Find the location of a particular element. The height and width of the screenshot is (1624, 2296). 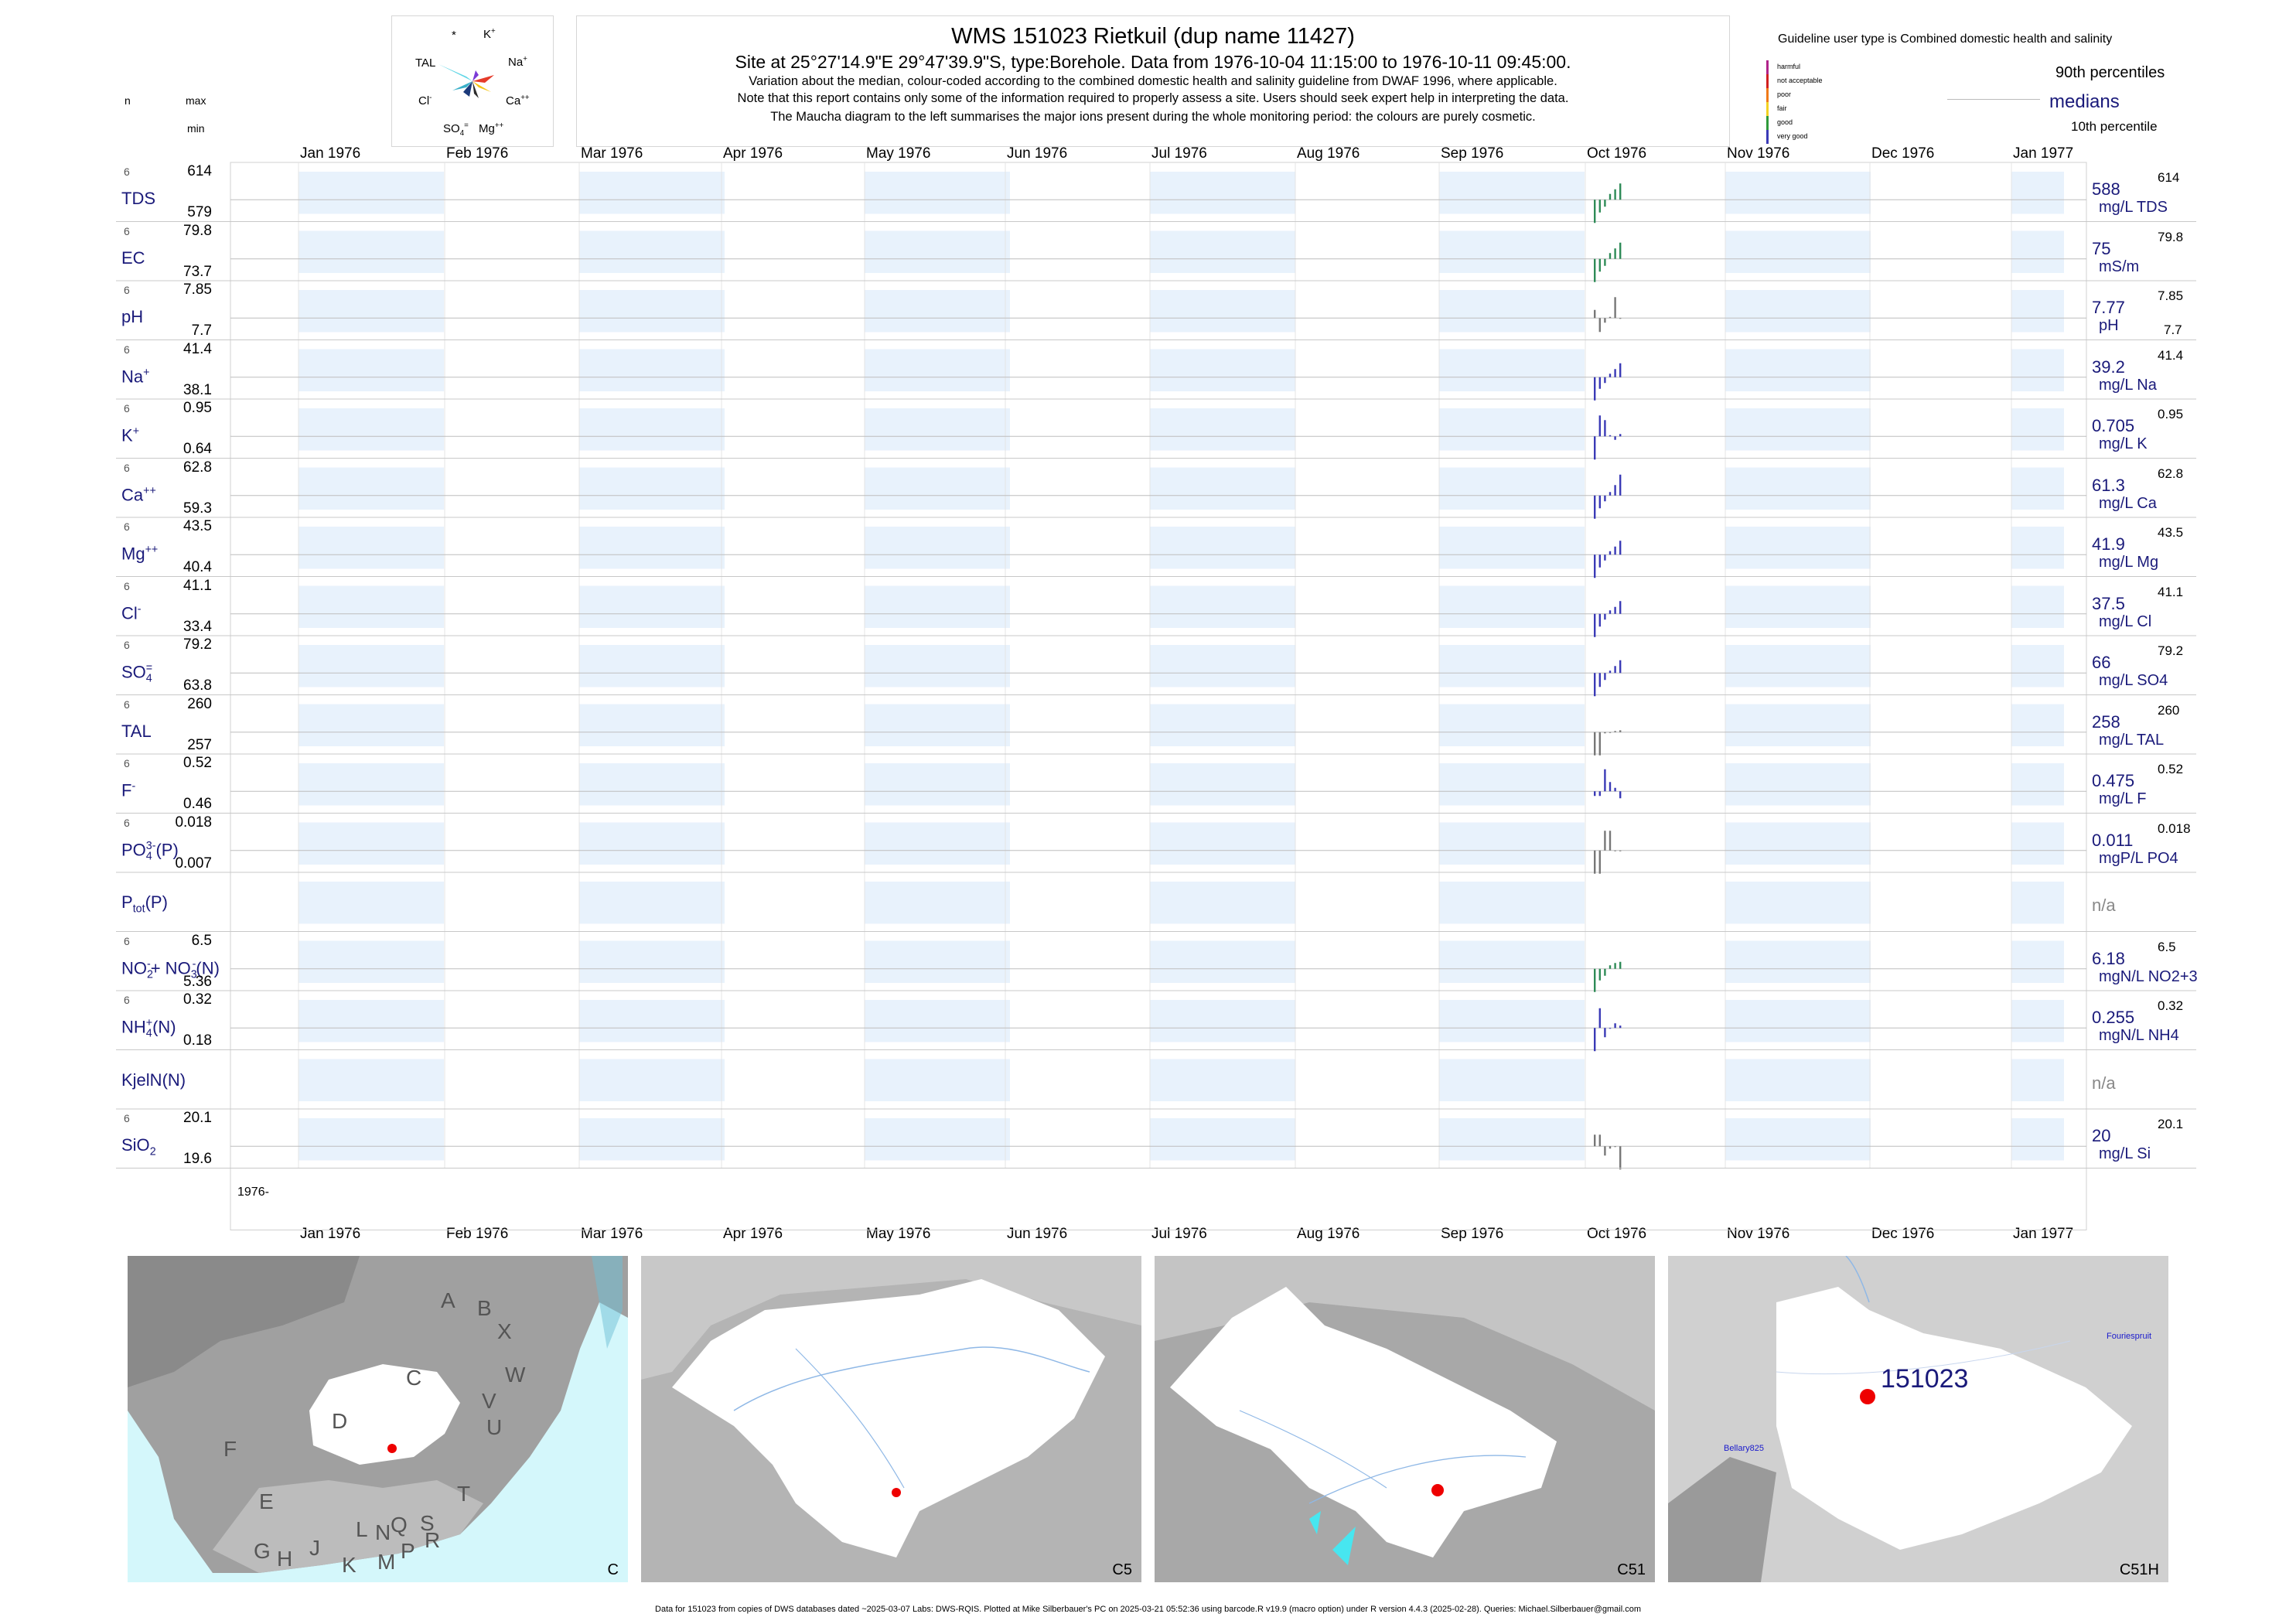

param-label-tal: TAL is located at coordinates (136, 731).